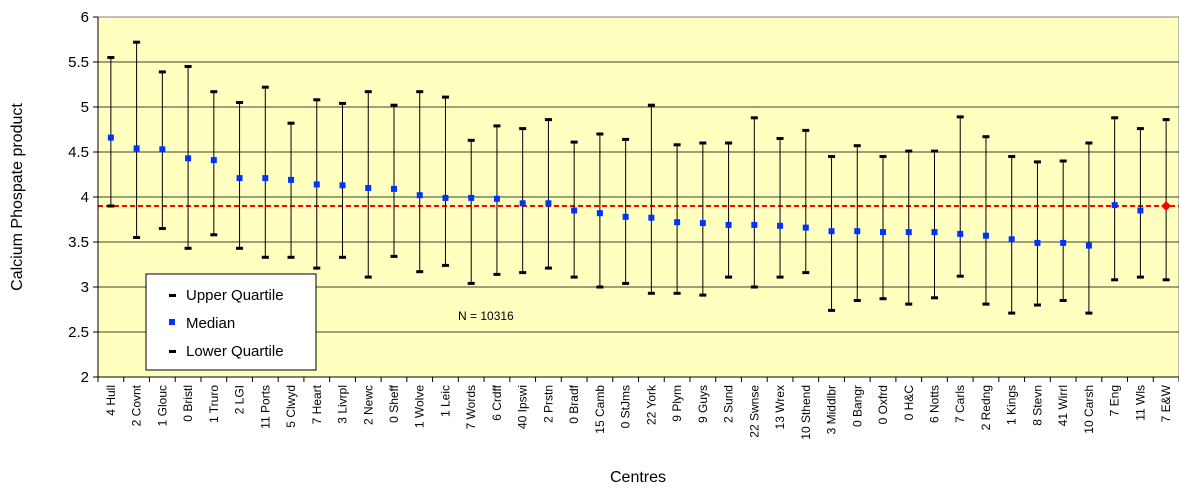  What do you see at coordinates (857, 406) in the screenshot?
I see `x-tick-label: 0 Bangr` at bounding box center [857, 406].